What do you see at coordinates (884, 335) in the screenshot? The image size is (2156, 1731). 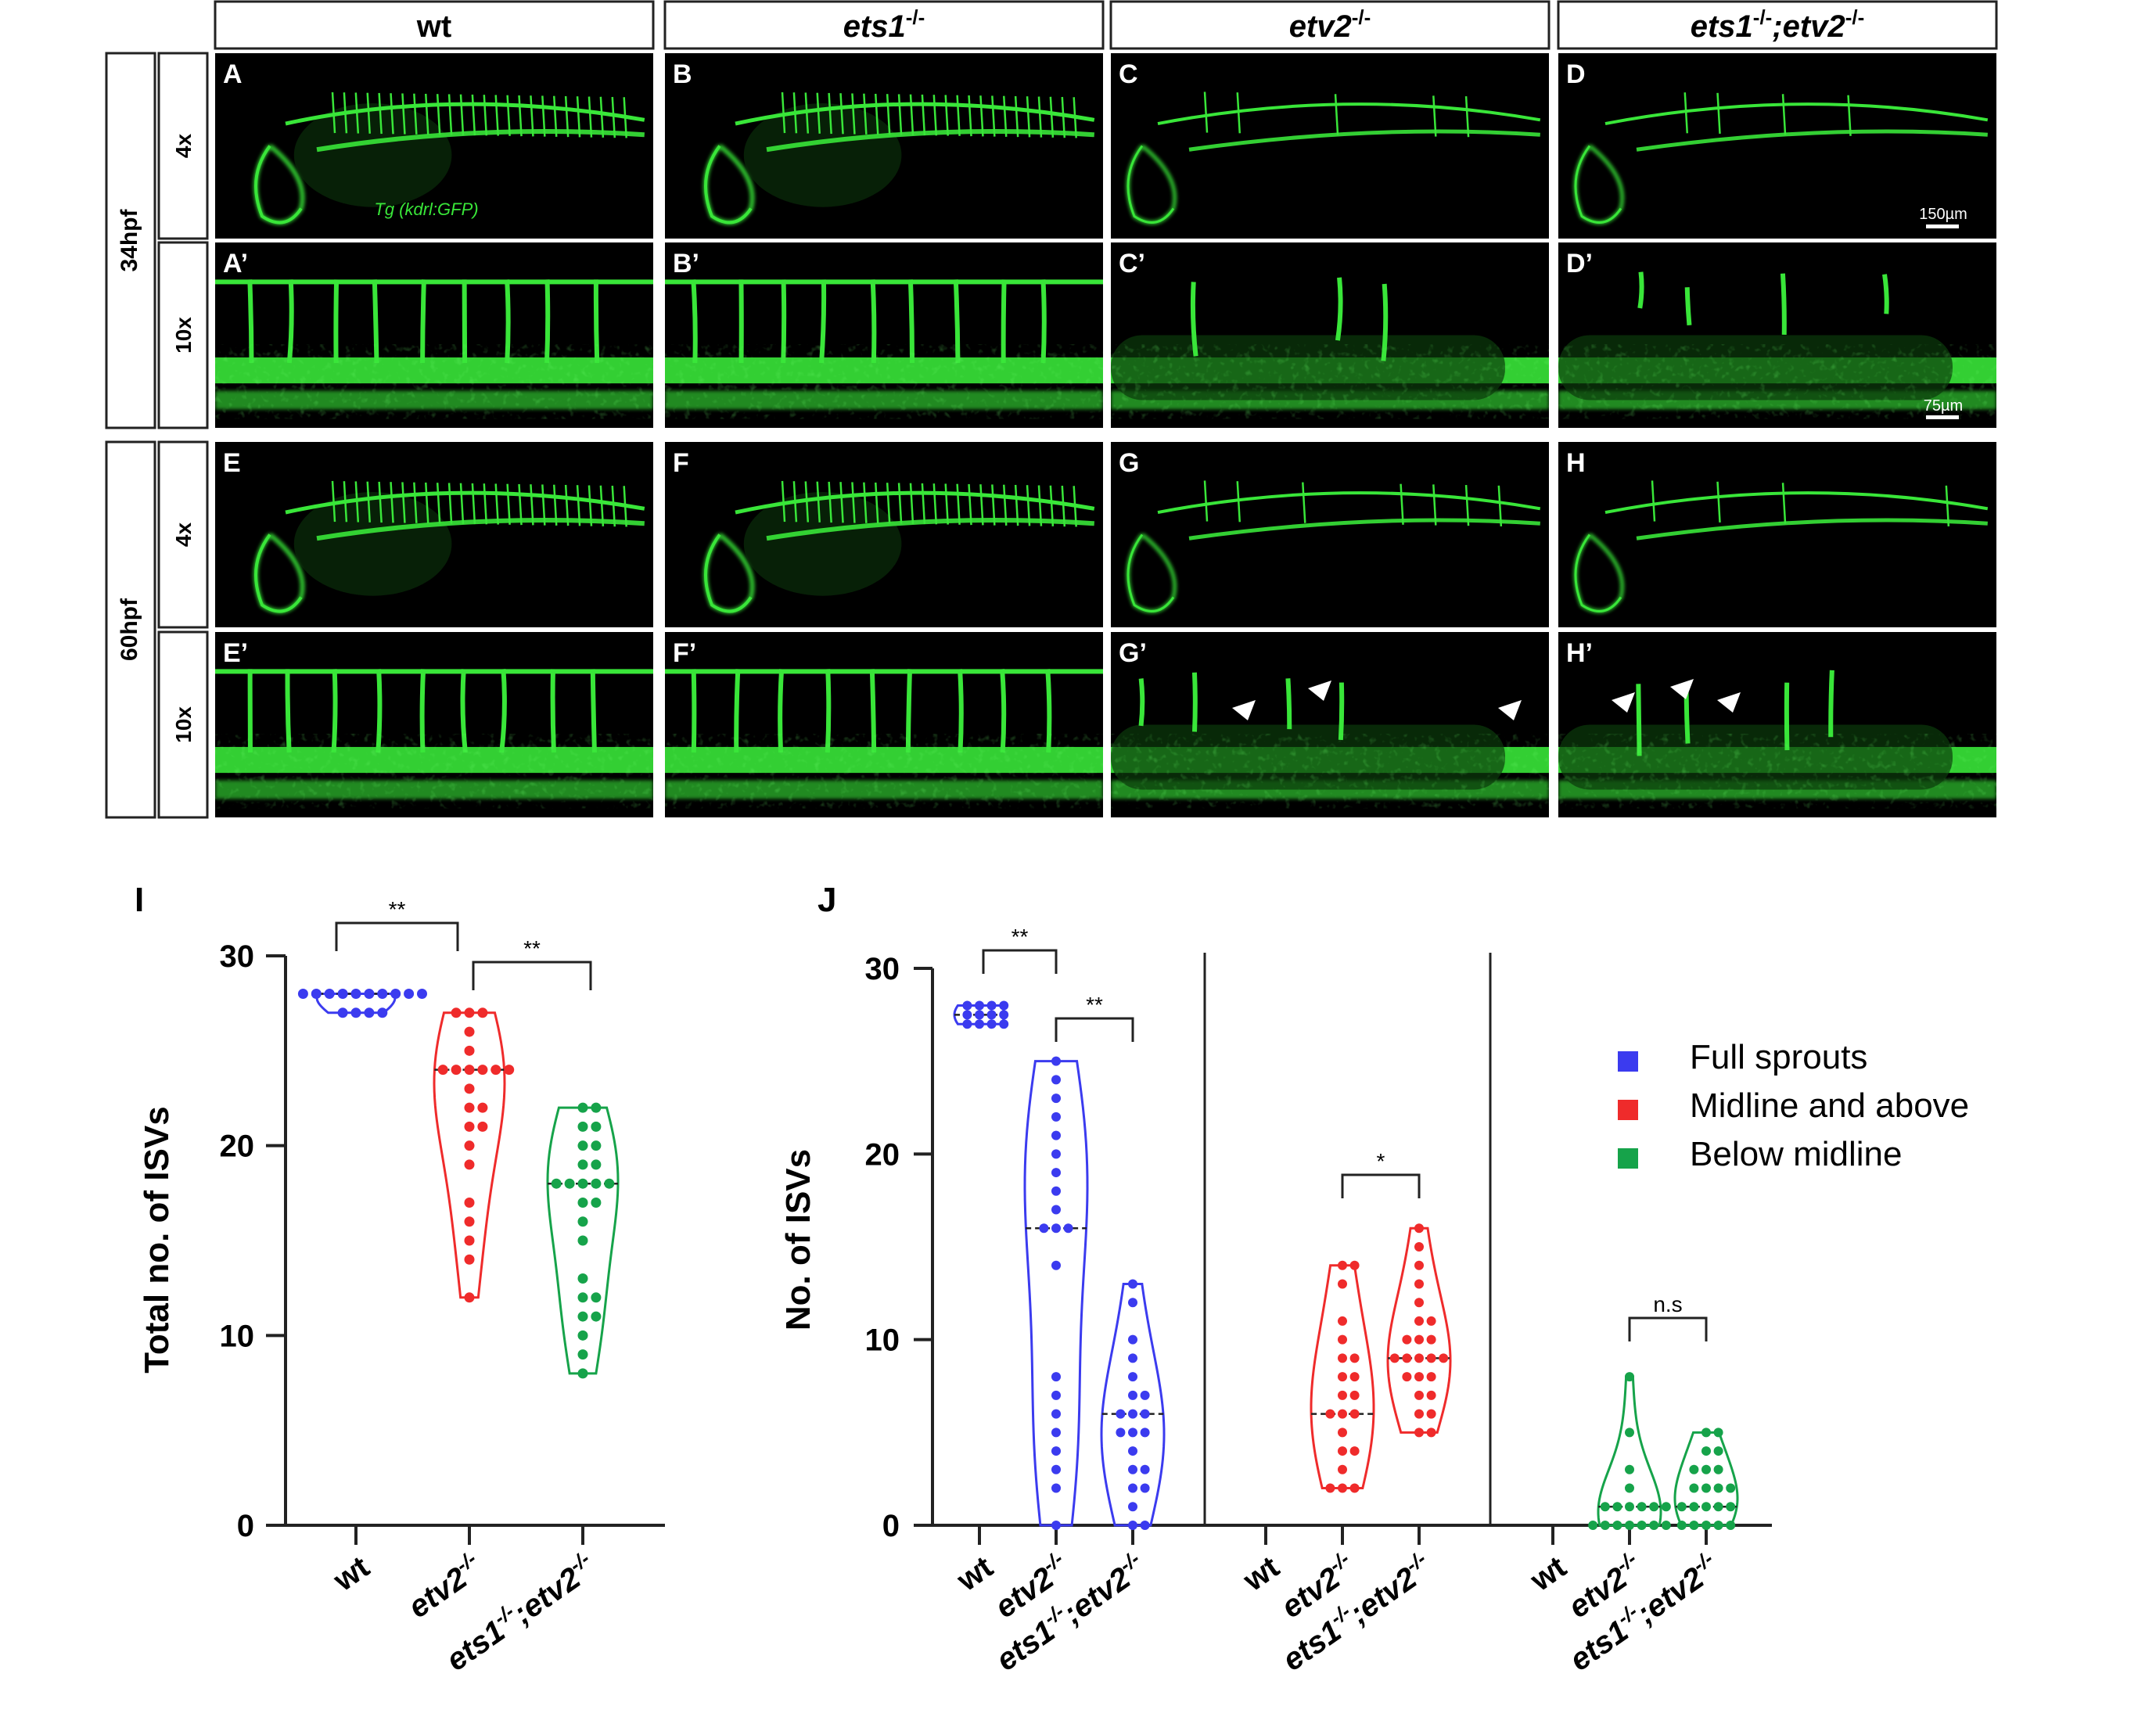 I see `microscopy-panel: B’` at bounding box center [884, 335].